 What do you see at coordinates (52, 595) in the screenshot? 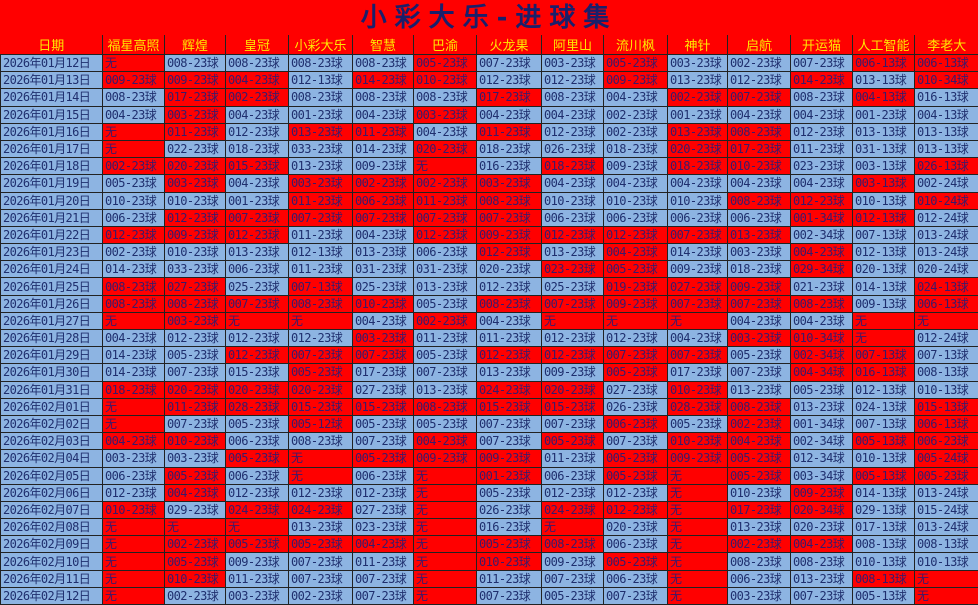
I see `date-cell: 2026年02月12日` at bounding box center [52, 595].